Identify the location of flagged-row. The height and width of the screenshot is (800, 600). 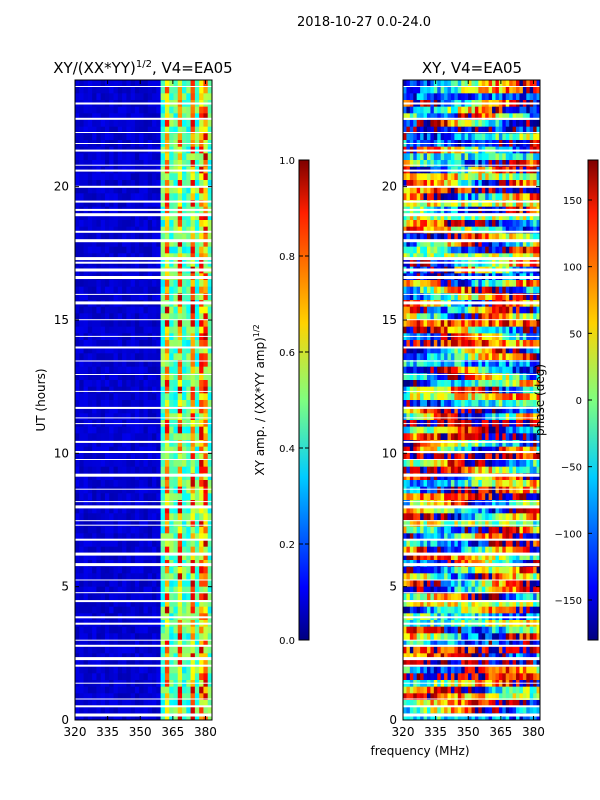
(143, 294).